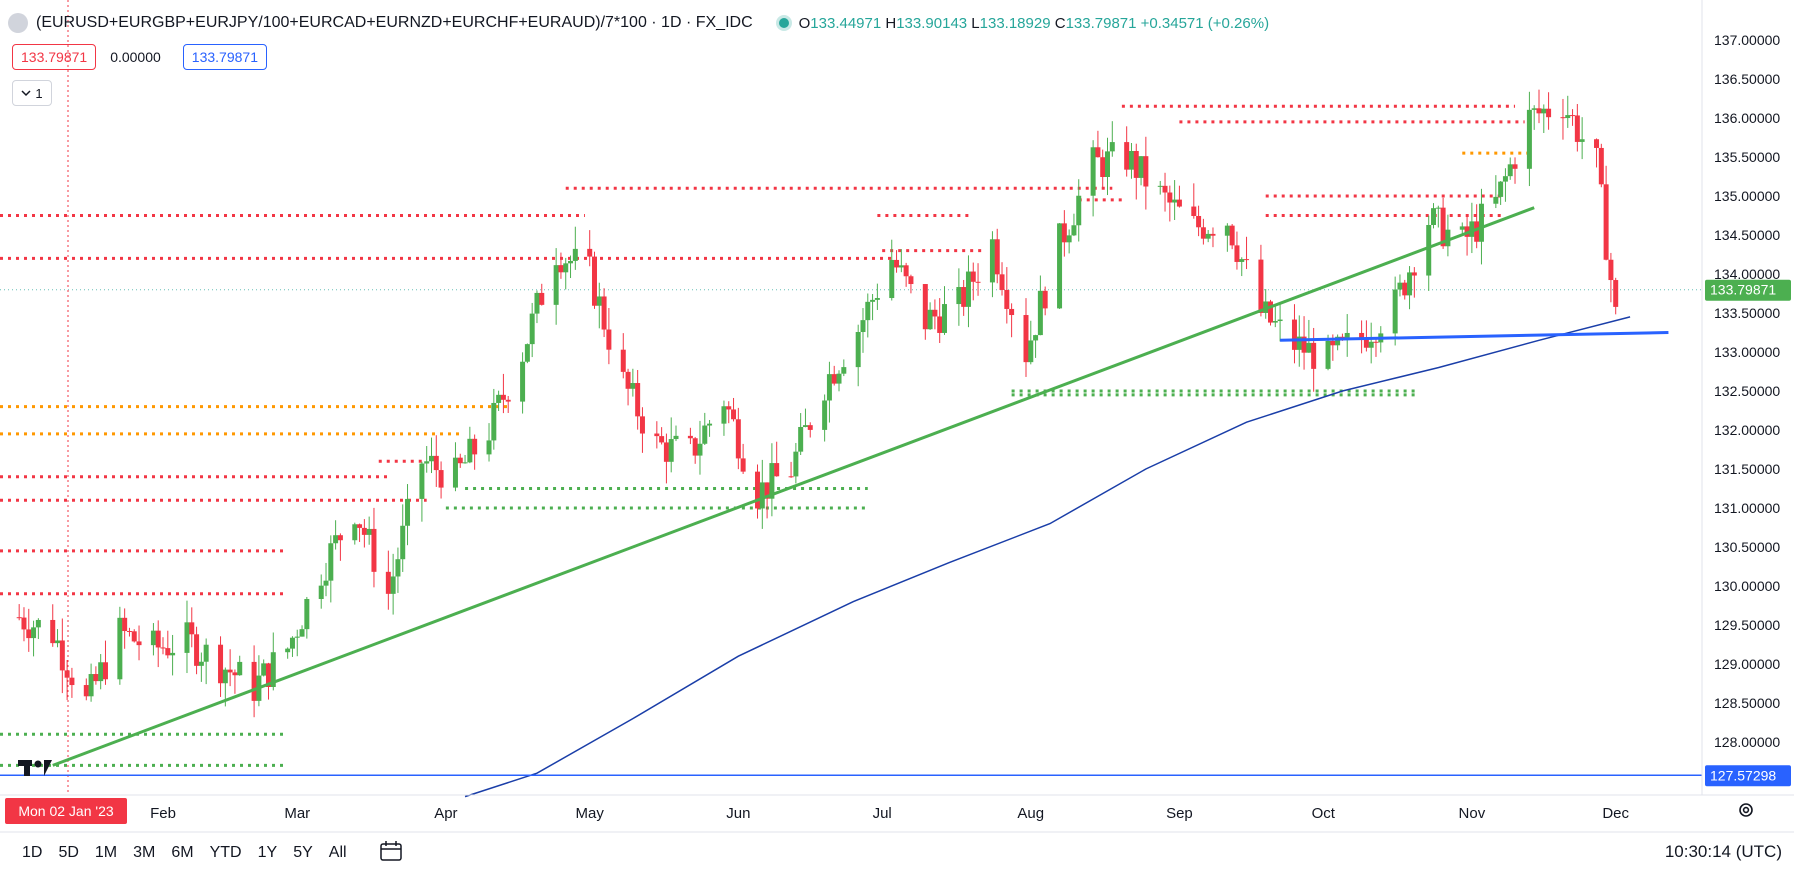 The height and width of the screenshot is (881, 1794). I want to click on last-price-label: 133.79871, so click(1743, 290).